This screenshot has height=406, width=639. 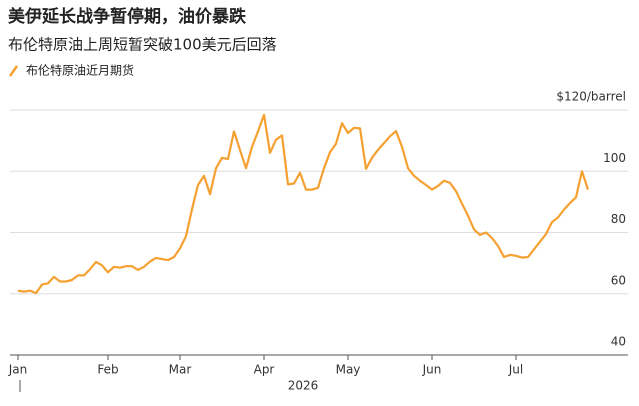 I want to click on legend-label: 布伦特原油近月期货, so click(x=80, y=70).